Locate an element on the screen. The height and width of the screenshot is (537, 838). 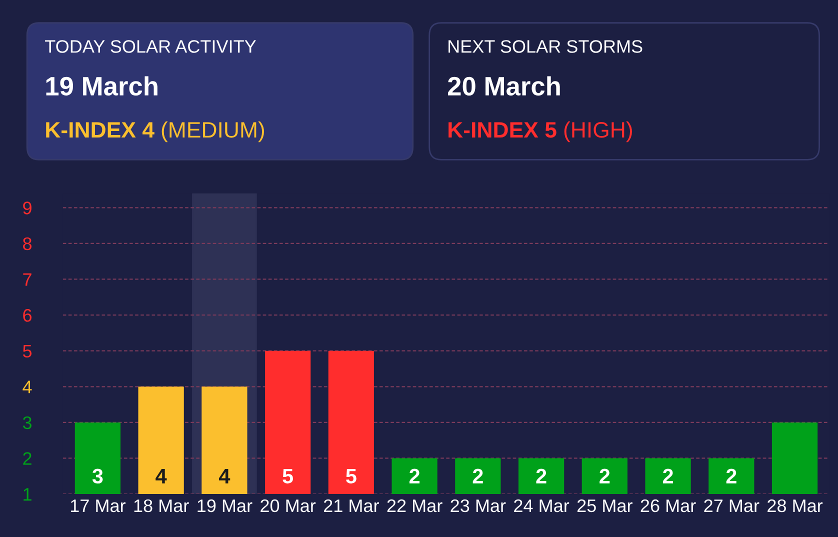
text: 20 March is located at coordinates (504, 86).